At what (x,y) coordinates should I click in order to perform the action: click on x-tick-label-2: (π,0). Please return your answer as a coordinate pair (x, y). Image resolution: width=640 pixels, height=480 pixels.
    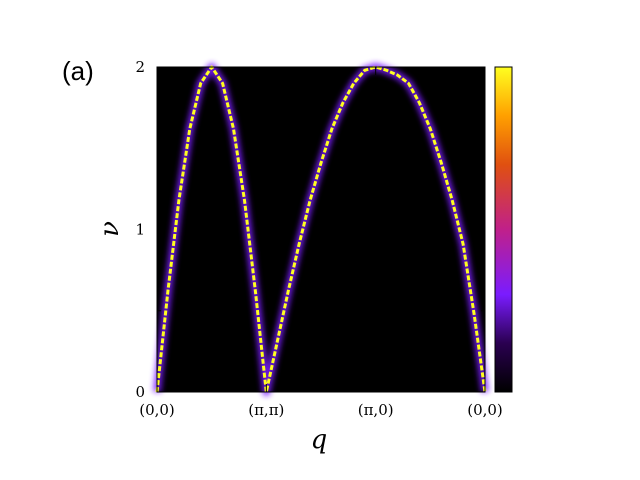
    Looking at the image, I should click on (376, 410).